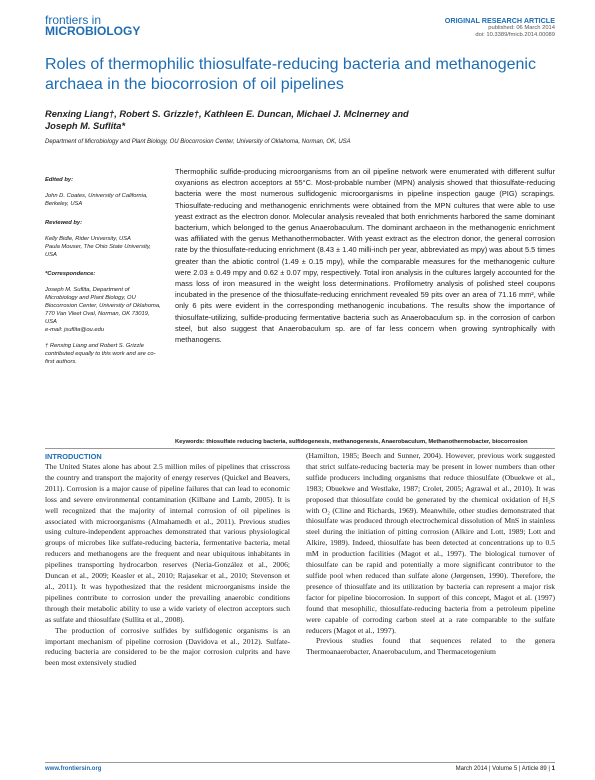 The width and height of the screenshot is (595, 780). Describe the element at coordinates (59, 180) in the screenshot. I see `edited-label: Edited by:` at that location.